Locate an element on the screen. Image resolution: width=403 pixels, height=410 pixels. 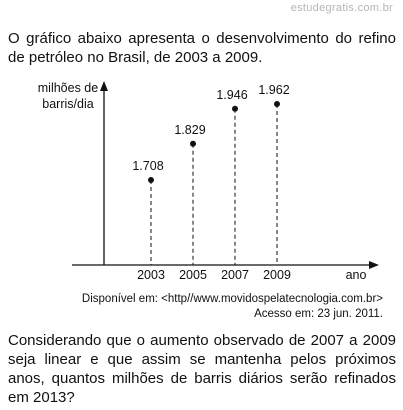
y-axis-label-line2: barris/dia is located at coordinates (68, 104).